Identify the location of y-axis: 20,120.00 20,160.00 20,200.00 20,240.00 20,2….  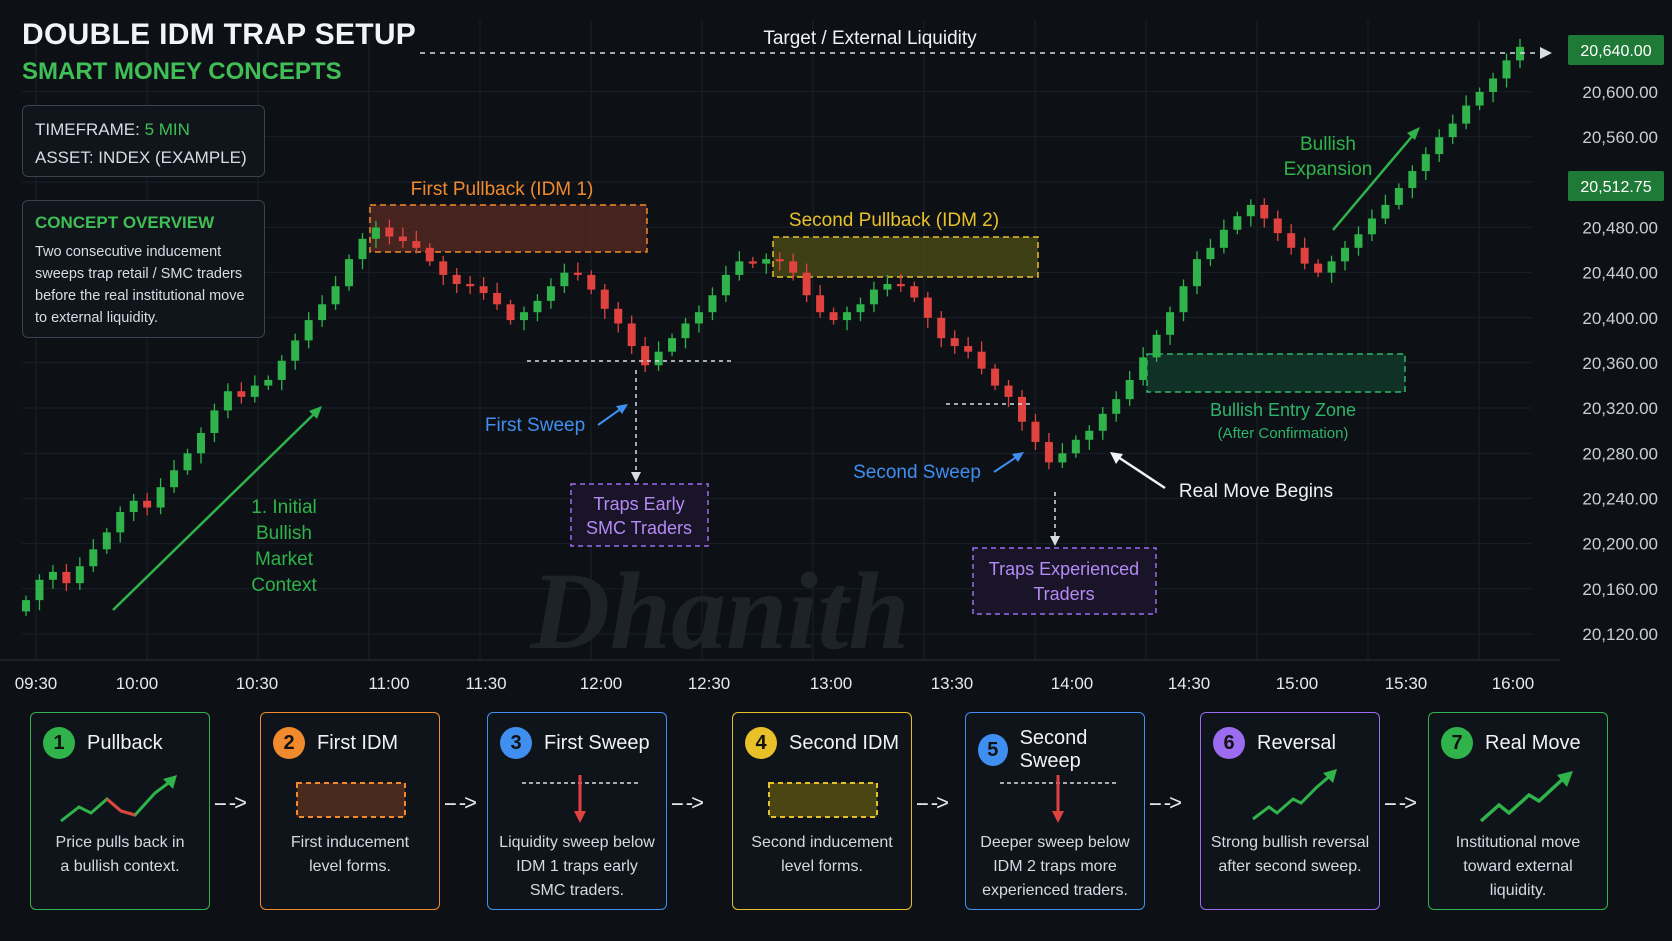
(1620, 363).